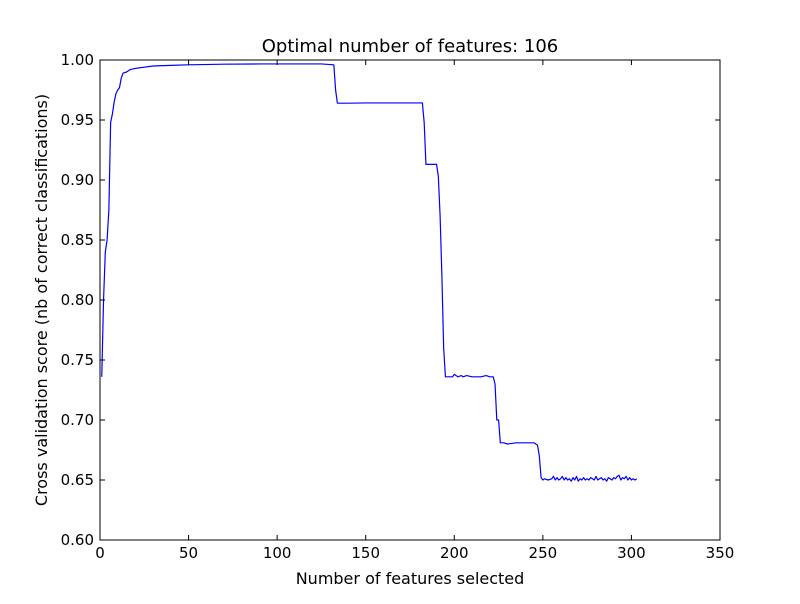 This screenshot has width=800, height=604. I want to click on x-axis-label: Number of features selected, so click(410, 578).